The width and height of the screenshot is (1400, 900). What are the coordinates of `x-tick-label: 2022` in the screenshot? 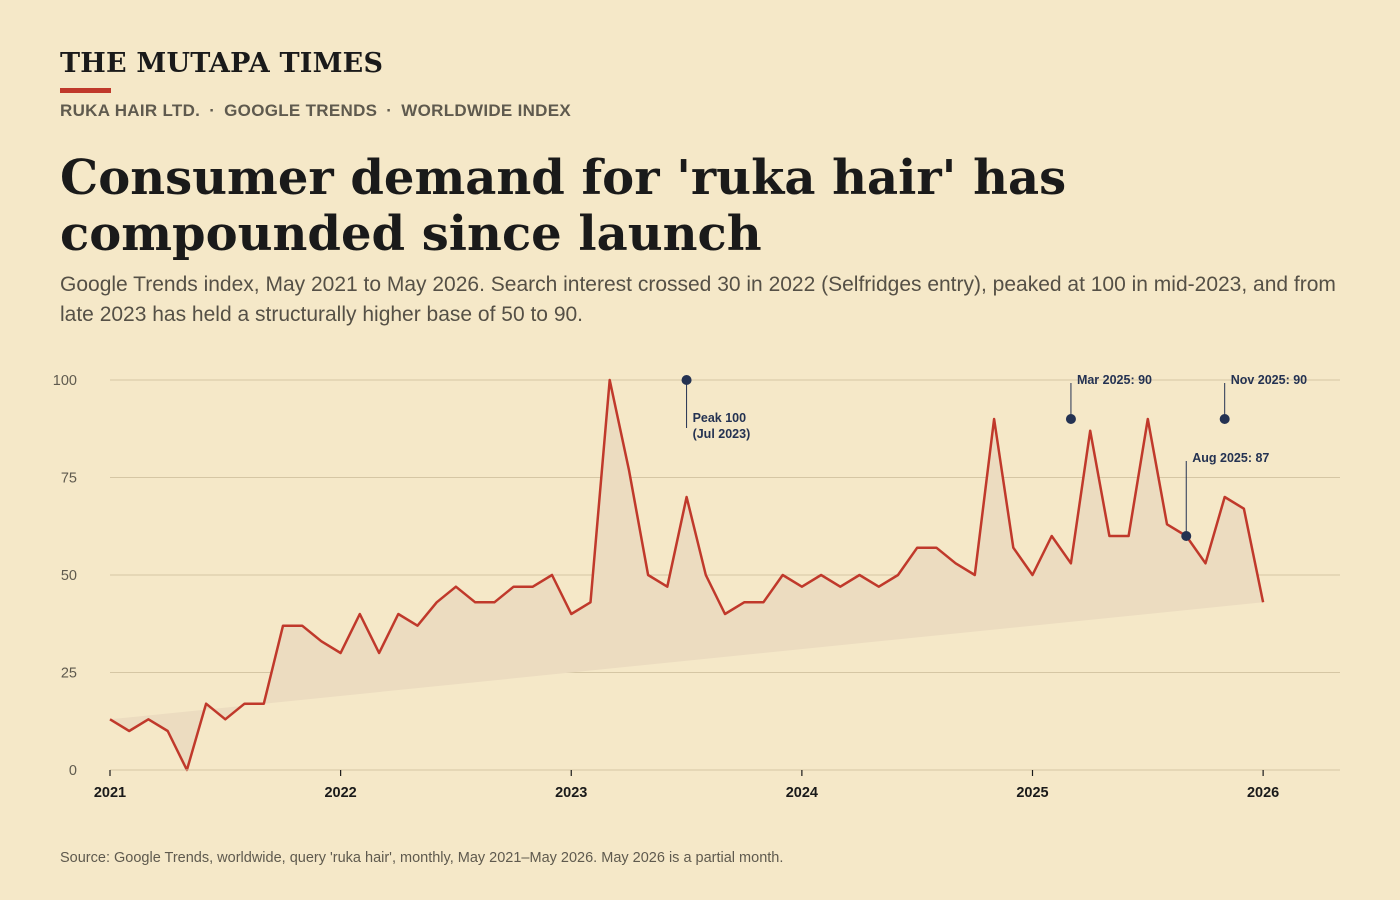 It's located at (340, 793).